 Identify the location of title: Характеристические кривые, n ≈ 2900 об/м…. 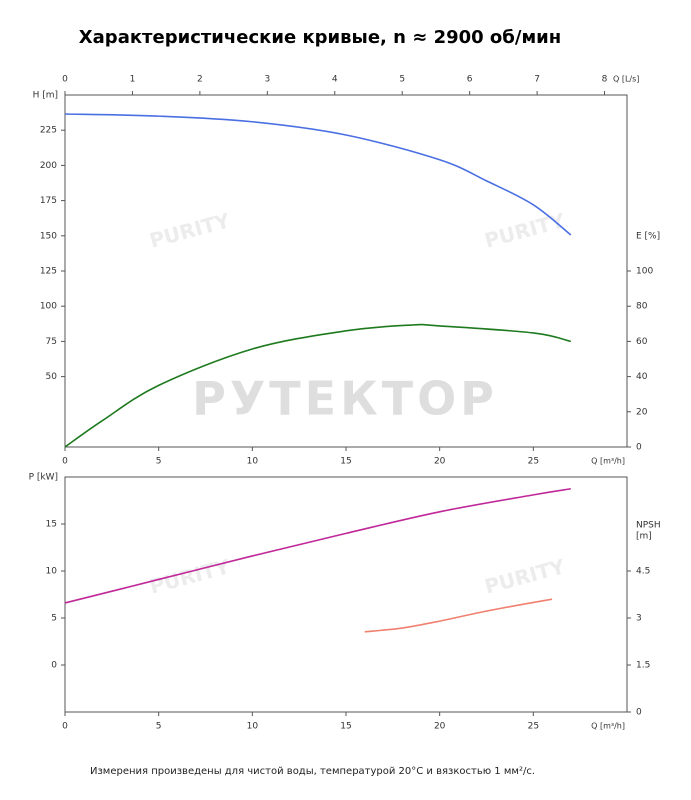
(320, 37).